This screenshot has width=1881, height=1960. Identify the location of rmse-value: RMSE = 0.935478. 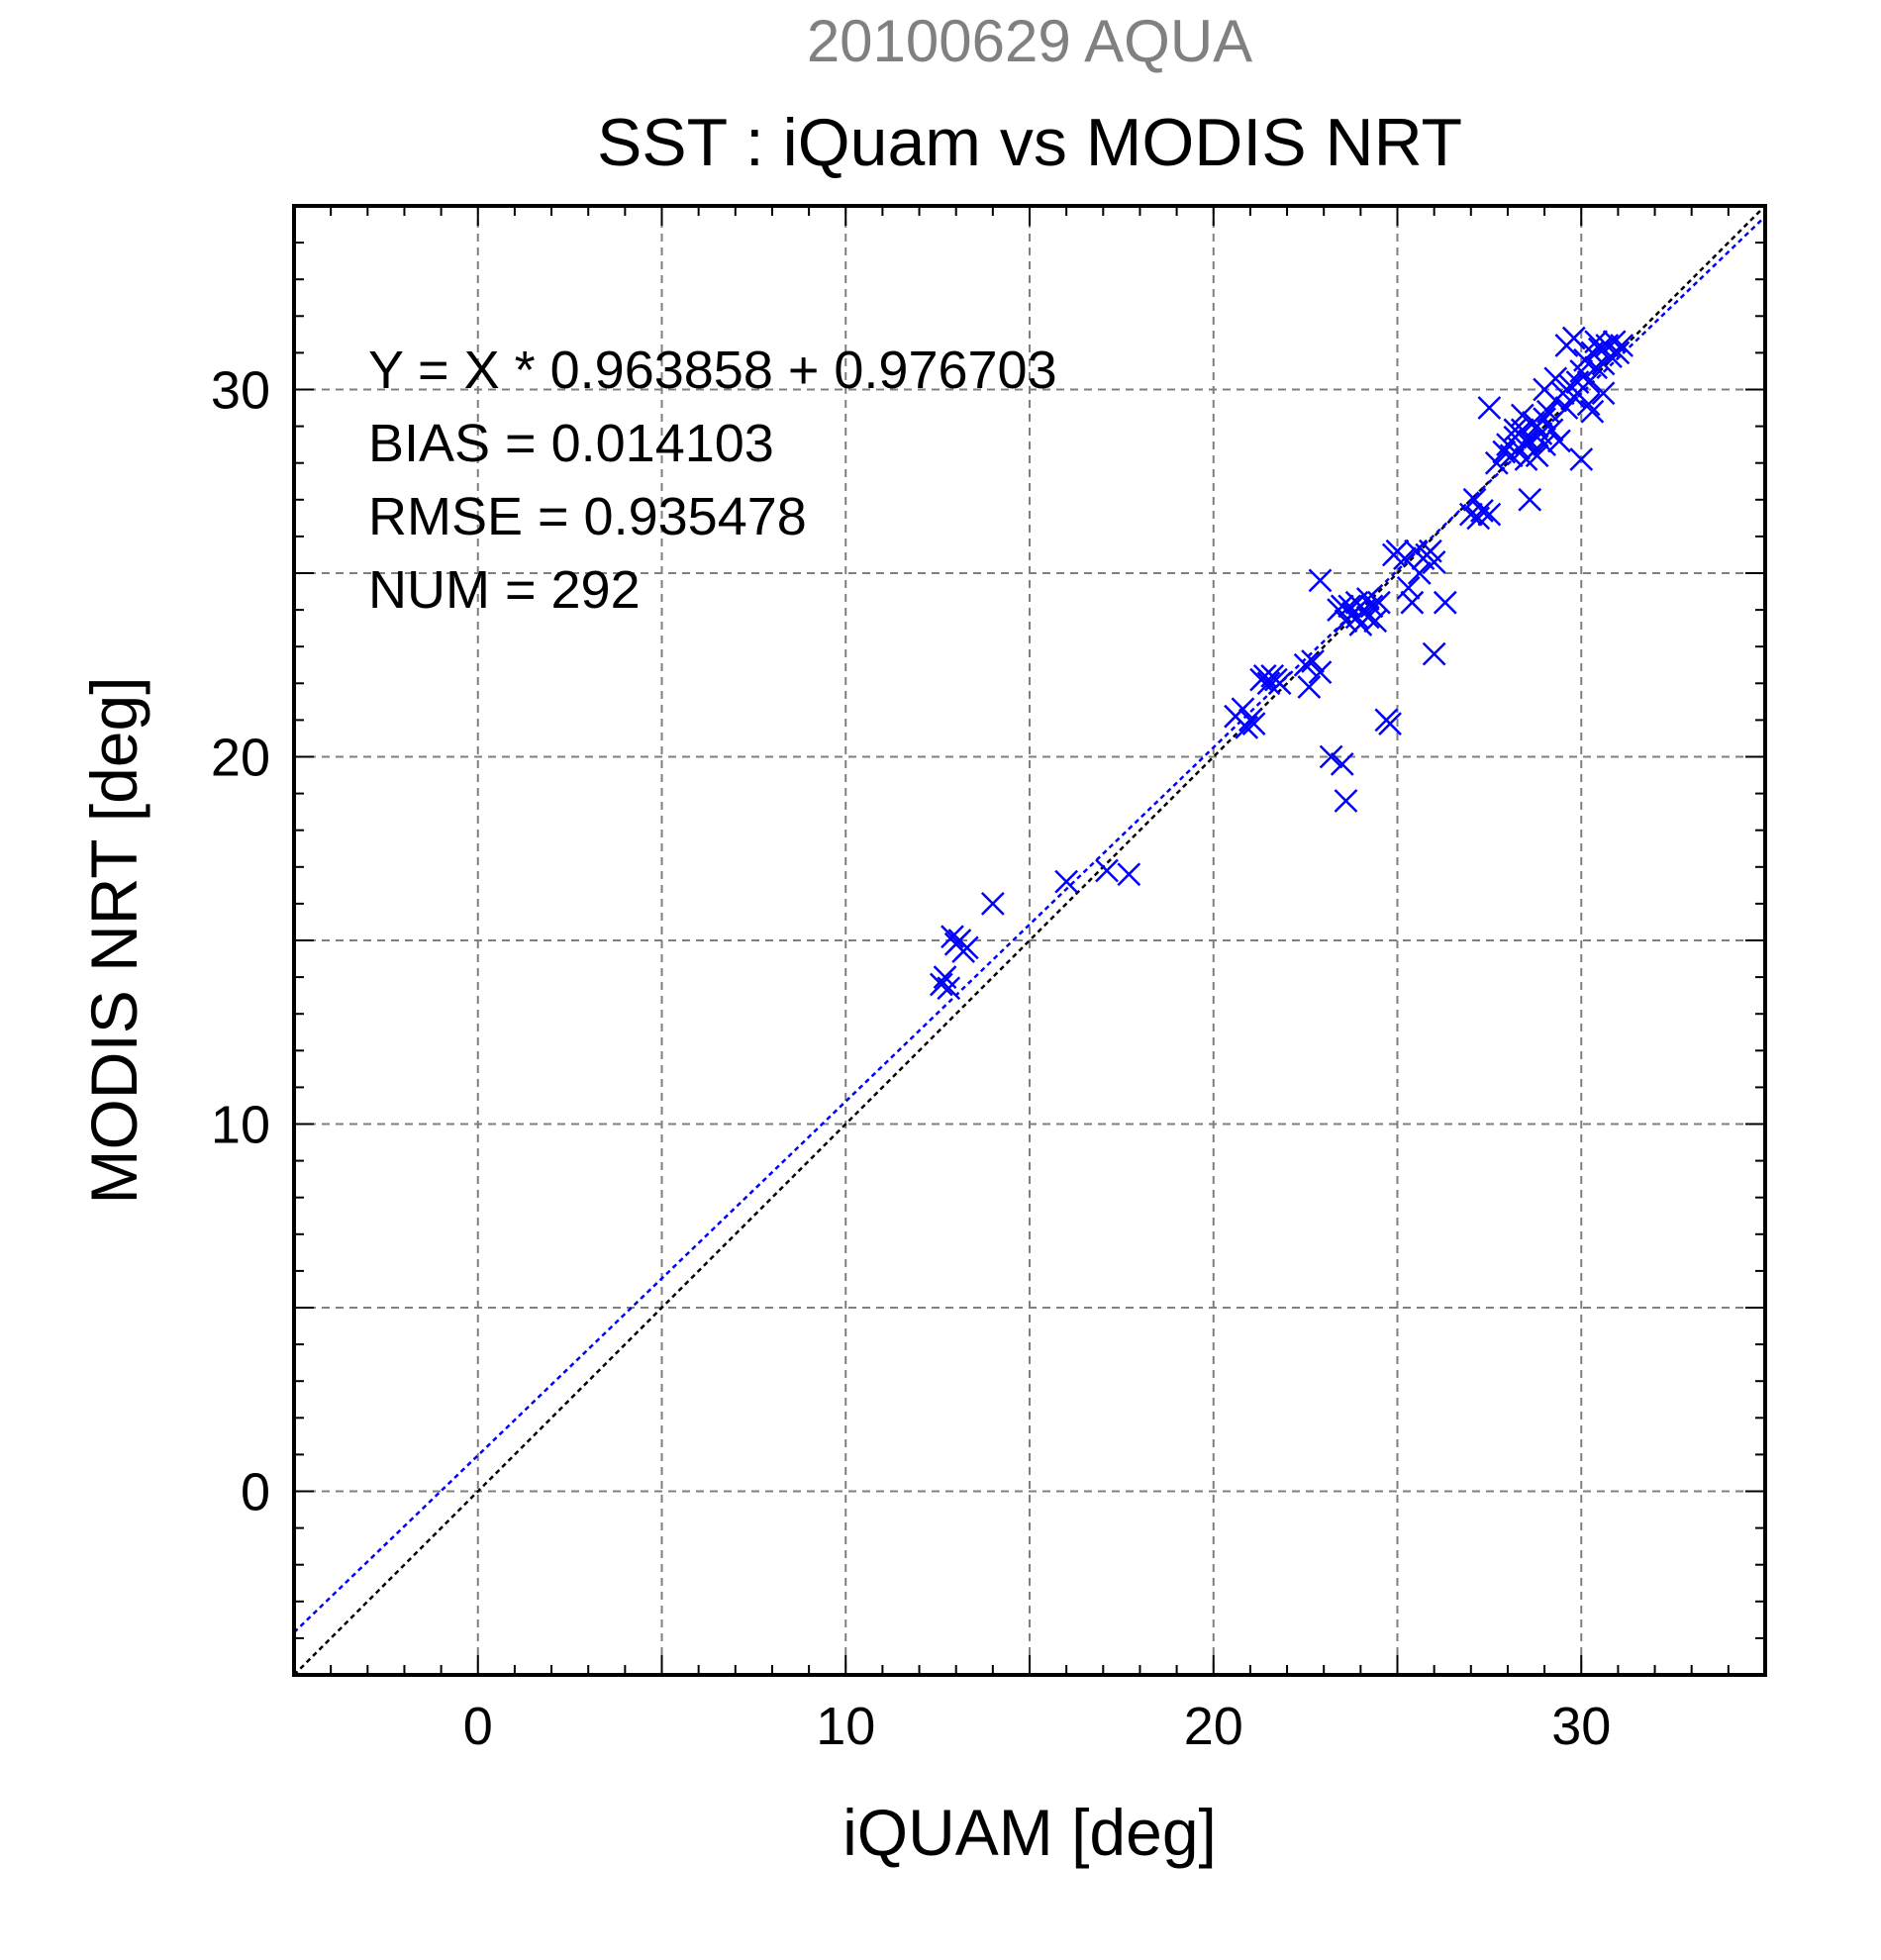
(587, 516).